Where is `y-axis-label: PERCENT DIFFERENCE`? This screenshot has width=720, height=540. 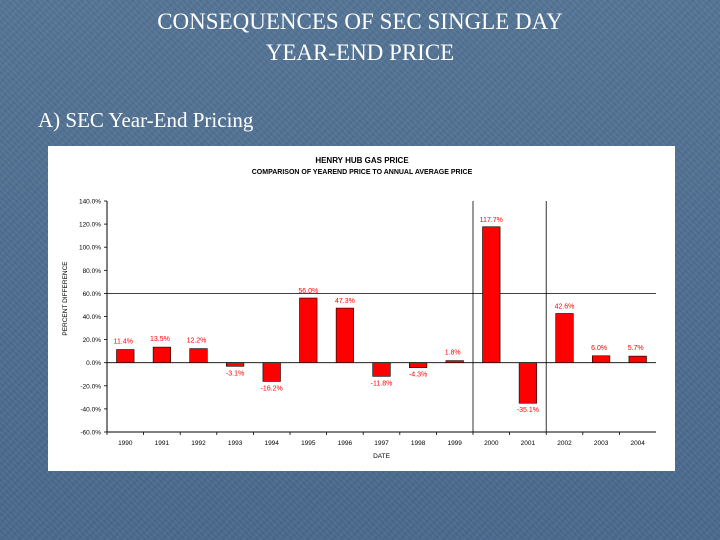 y-axis-label: PERCENT DIFFERENCE is located at coordinates (65, 298).